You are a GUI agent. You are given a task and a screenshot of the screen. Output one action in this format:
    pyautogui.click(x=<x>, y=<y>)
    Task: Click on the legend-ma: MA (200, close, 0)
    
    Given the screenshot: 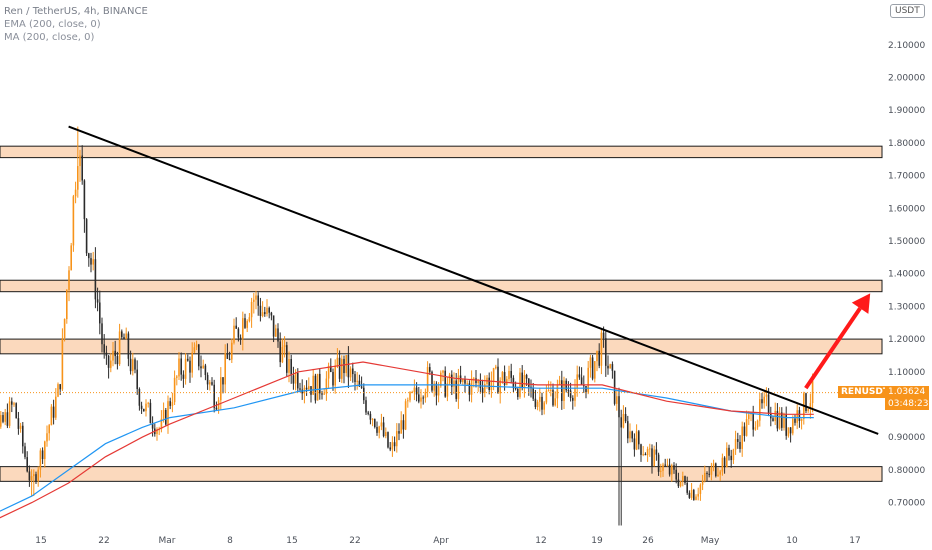 What is the action you would take?
    pyautogui.click(x=49, y=37)
    